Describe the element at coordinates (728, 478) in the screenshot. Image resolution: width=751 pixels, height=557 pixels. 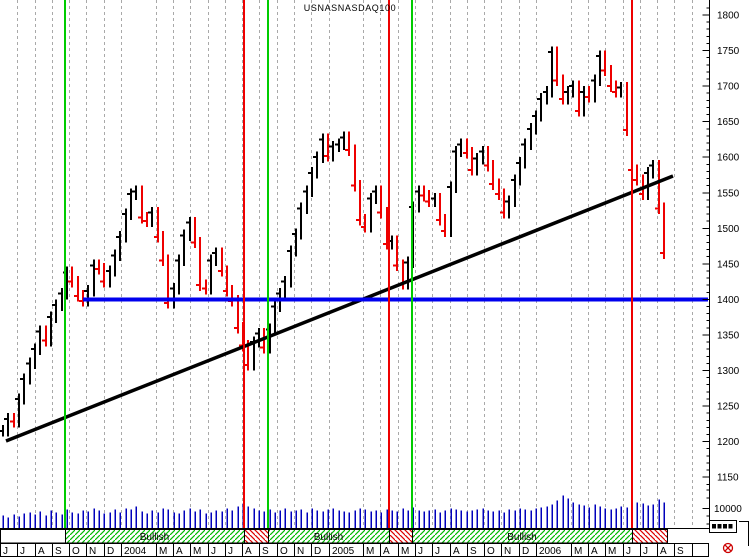
I see `price-axis-label: 1150` at that location.